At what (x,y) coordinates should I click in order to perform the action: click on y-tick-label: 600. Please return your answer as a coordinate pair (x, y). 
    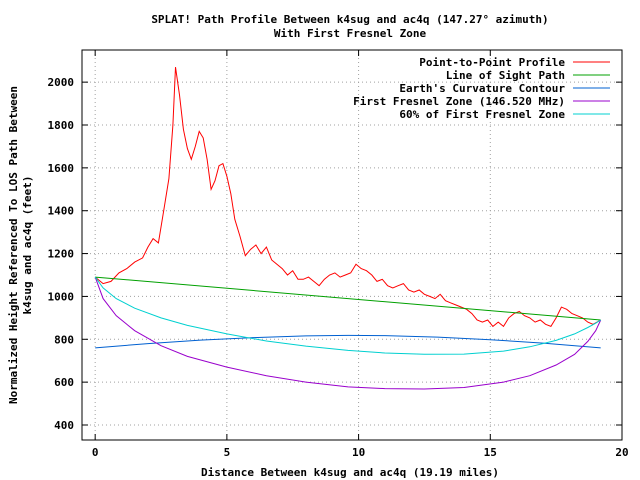
    Looking at the image, I should click on (64, 382).